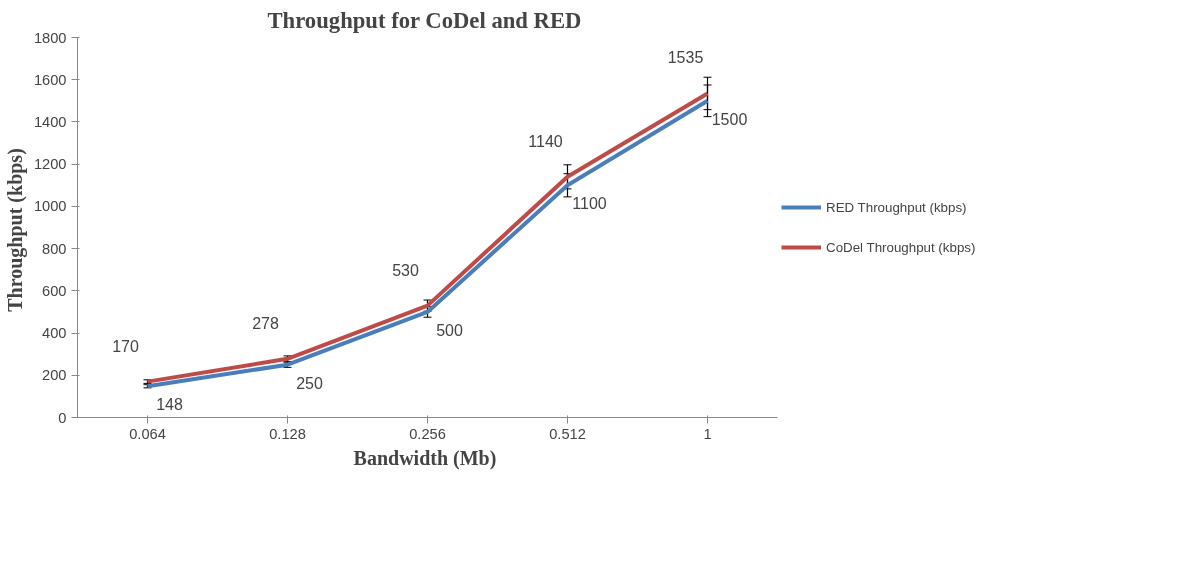 This screenshot has width=1195, height=576. Describe the element at coordinates (424, 20) in the screenshot. I see `chart-title: Throughput for CoDel and RED` at that location.